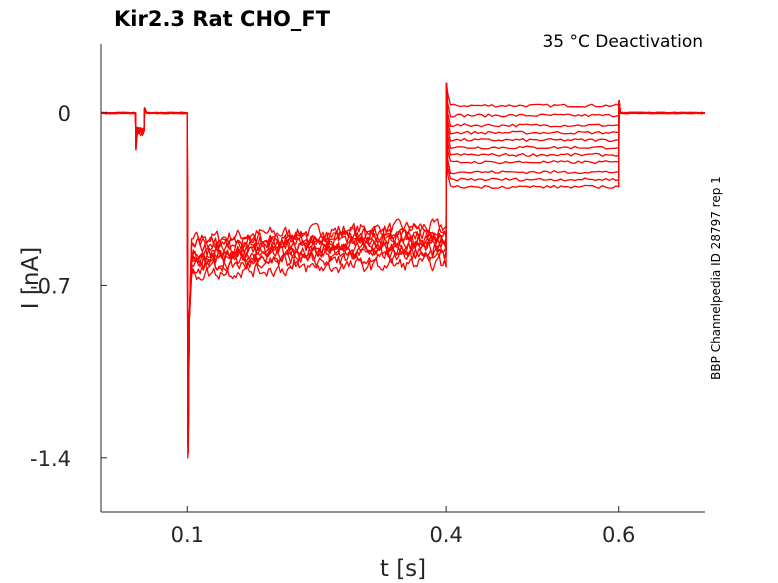  Describe the element at coordinates (618, 535) in the screenshot. I see `x-tick-label: 0.6` at that location.